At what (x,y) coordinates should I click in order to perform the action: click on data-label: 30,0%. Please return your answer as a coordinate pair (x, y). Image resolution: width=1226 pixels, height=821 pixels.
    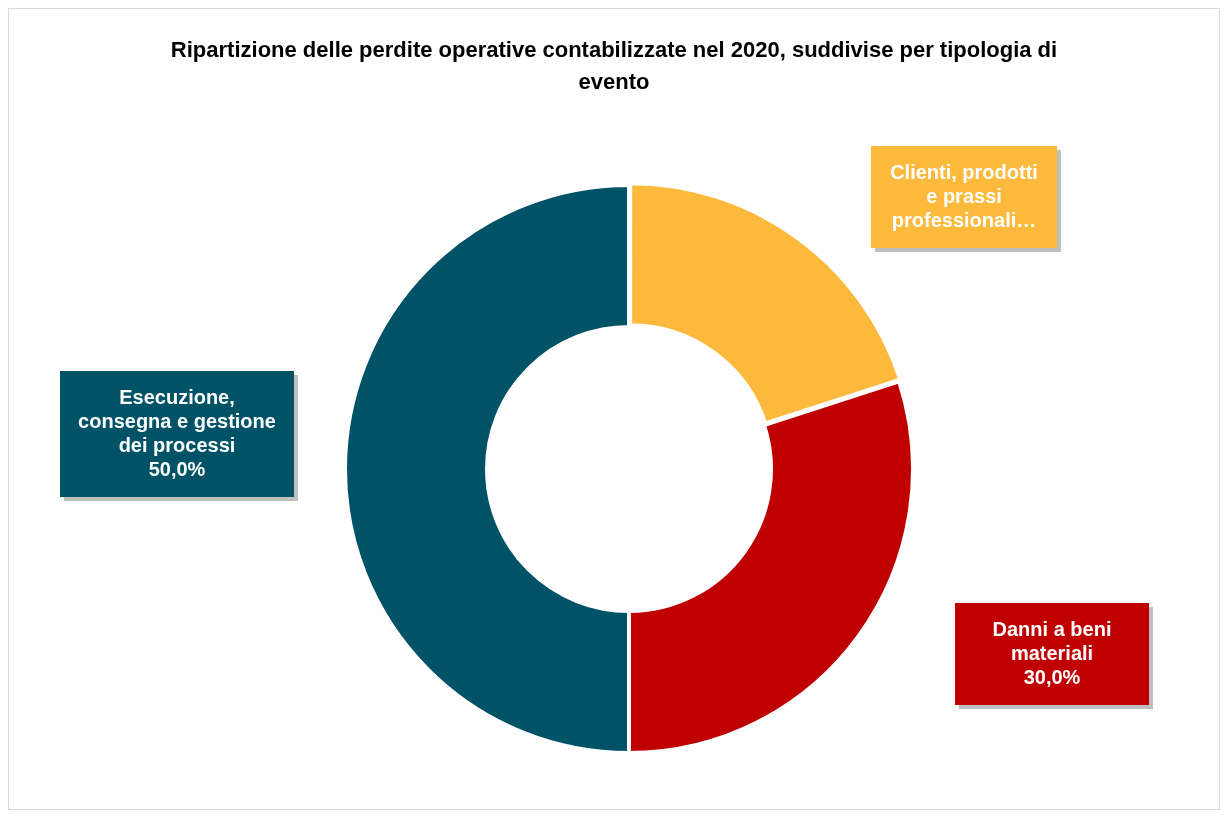
    Looking at the image, I should click on (1052, 676).